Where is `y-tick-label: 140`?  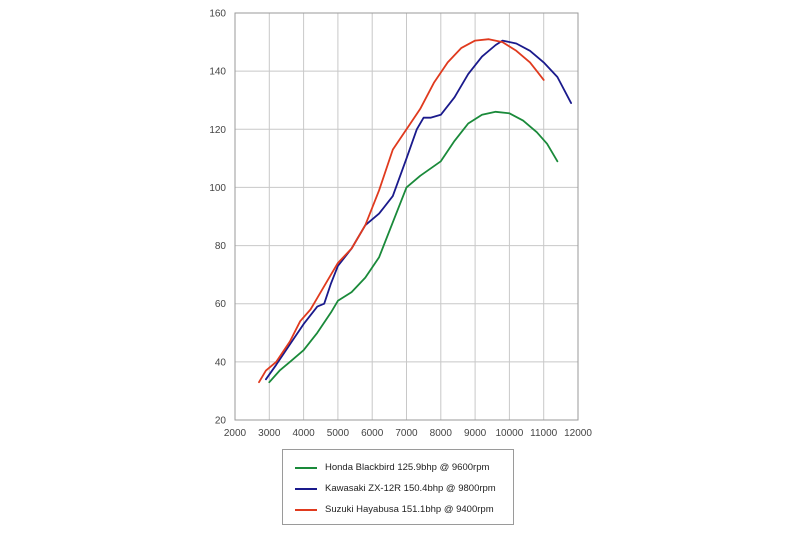
y-tick-label: 140 is located at coordinates (217, 72).